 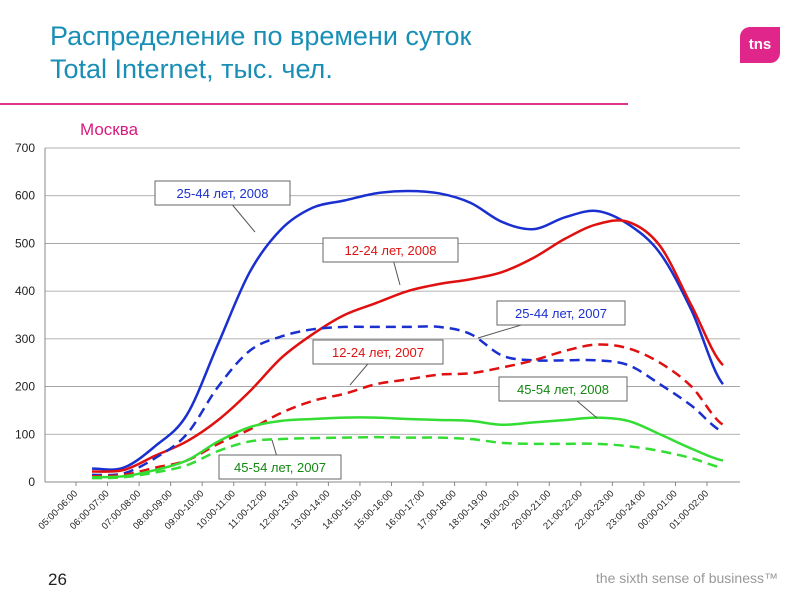 I want to click on y-tick-label: 200, so click(x=25, y=387).